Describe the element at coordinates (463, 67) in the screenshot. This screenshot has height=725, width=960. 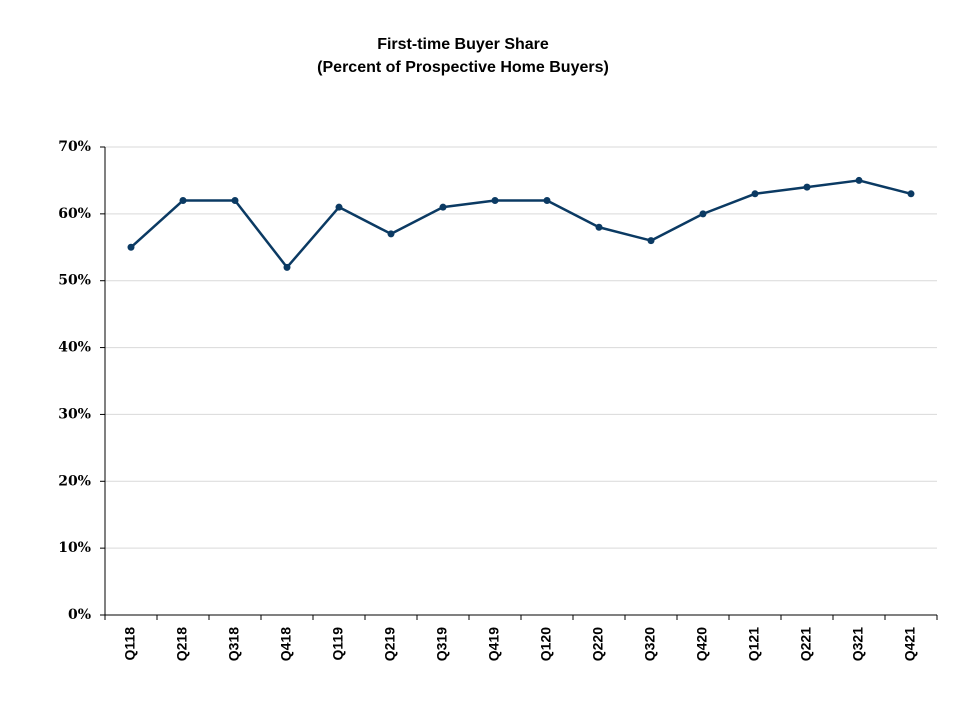
I see `chart-subtitle: (Percent of Prospective Home Buyers)` at that location.